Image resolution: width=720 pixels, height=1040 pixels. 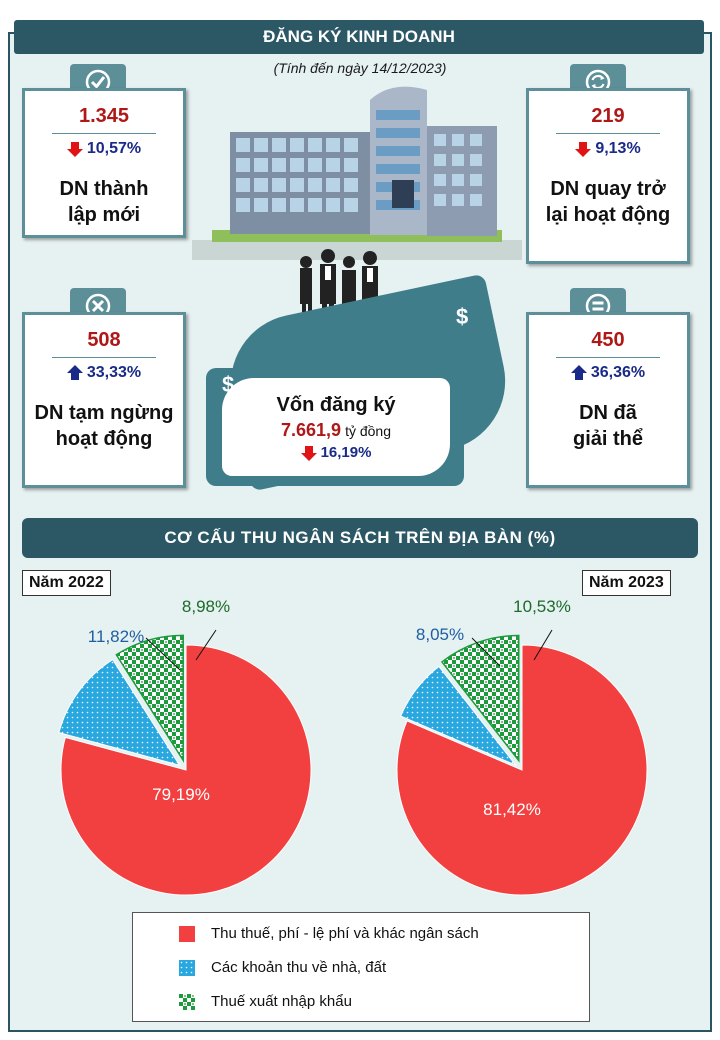 I want to click on card-dissolved: 450 36,36% DN đã giải thể, so click(x=608, y=400).